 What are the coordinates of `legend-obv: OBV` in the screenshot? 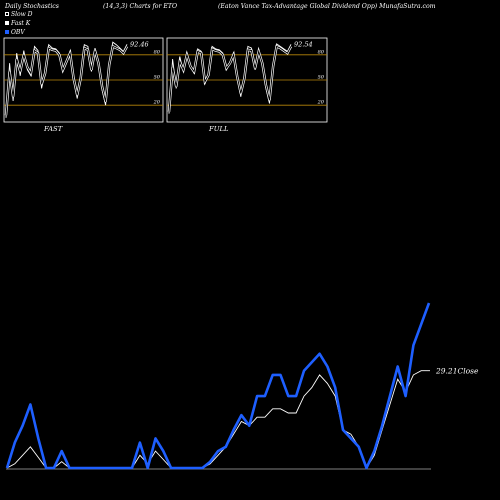 It's located at (15, 32).